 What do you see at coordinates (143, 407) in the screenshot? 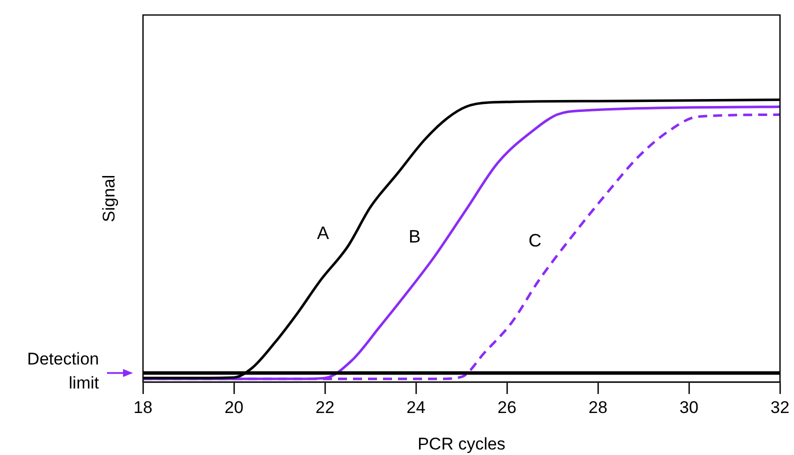
I see `x-tick-label: 18` at bounding box center [143, 407].